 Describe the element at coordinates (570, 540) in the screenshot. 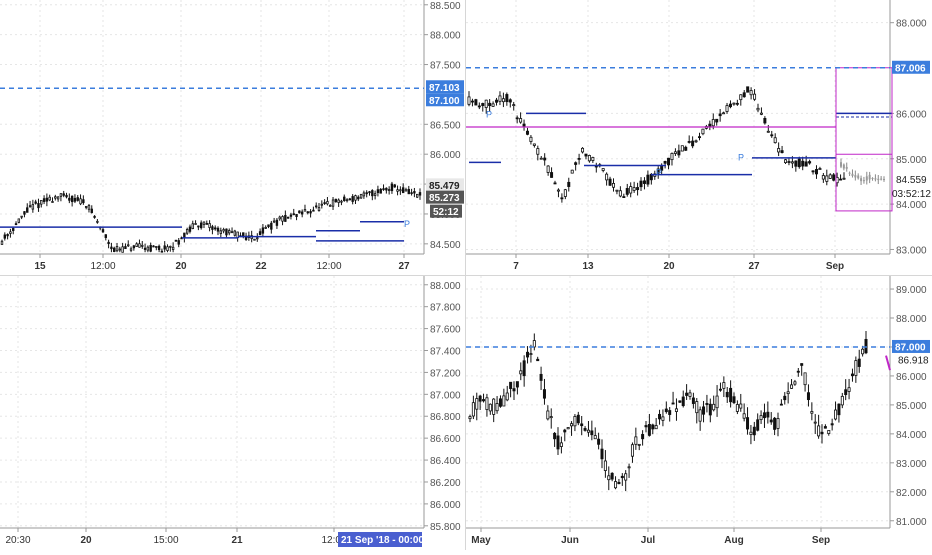

I see `x-tick-label: Jun` at that location.